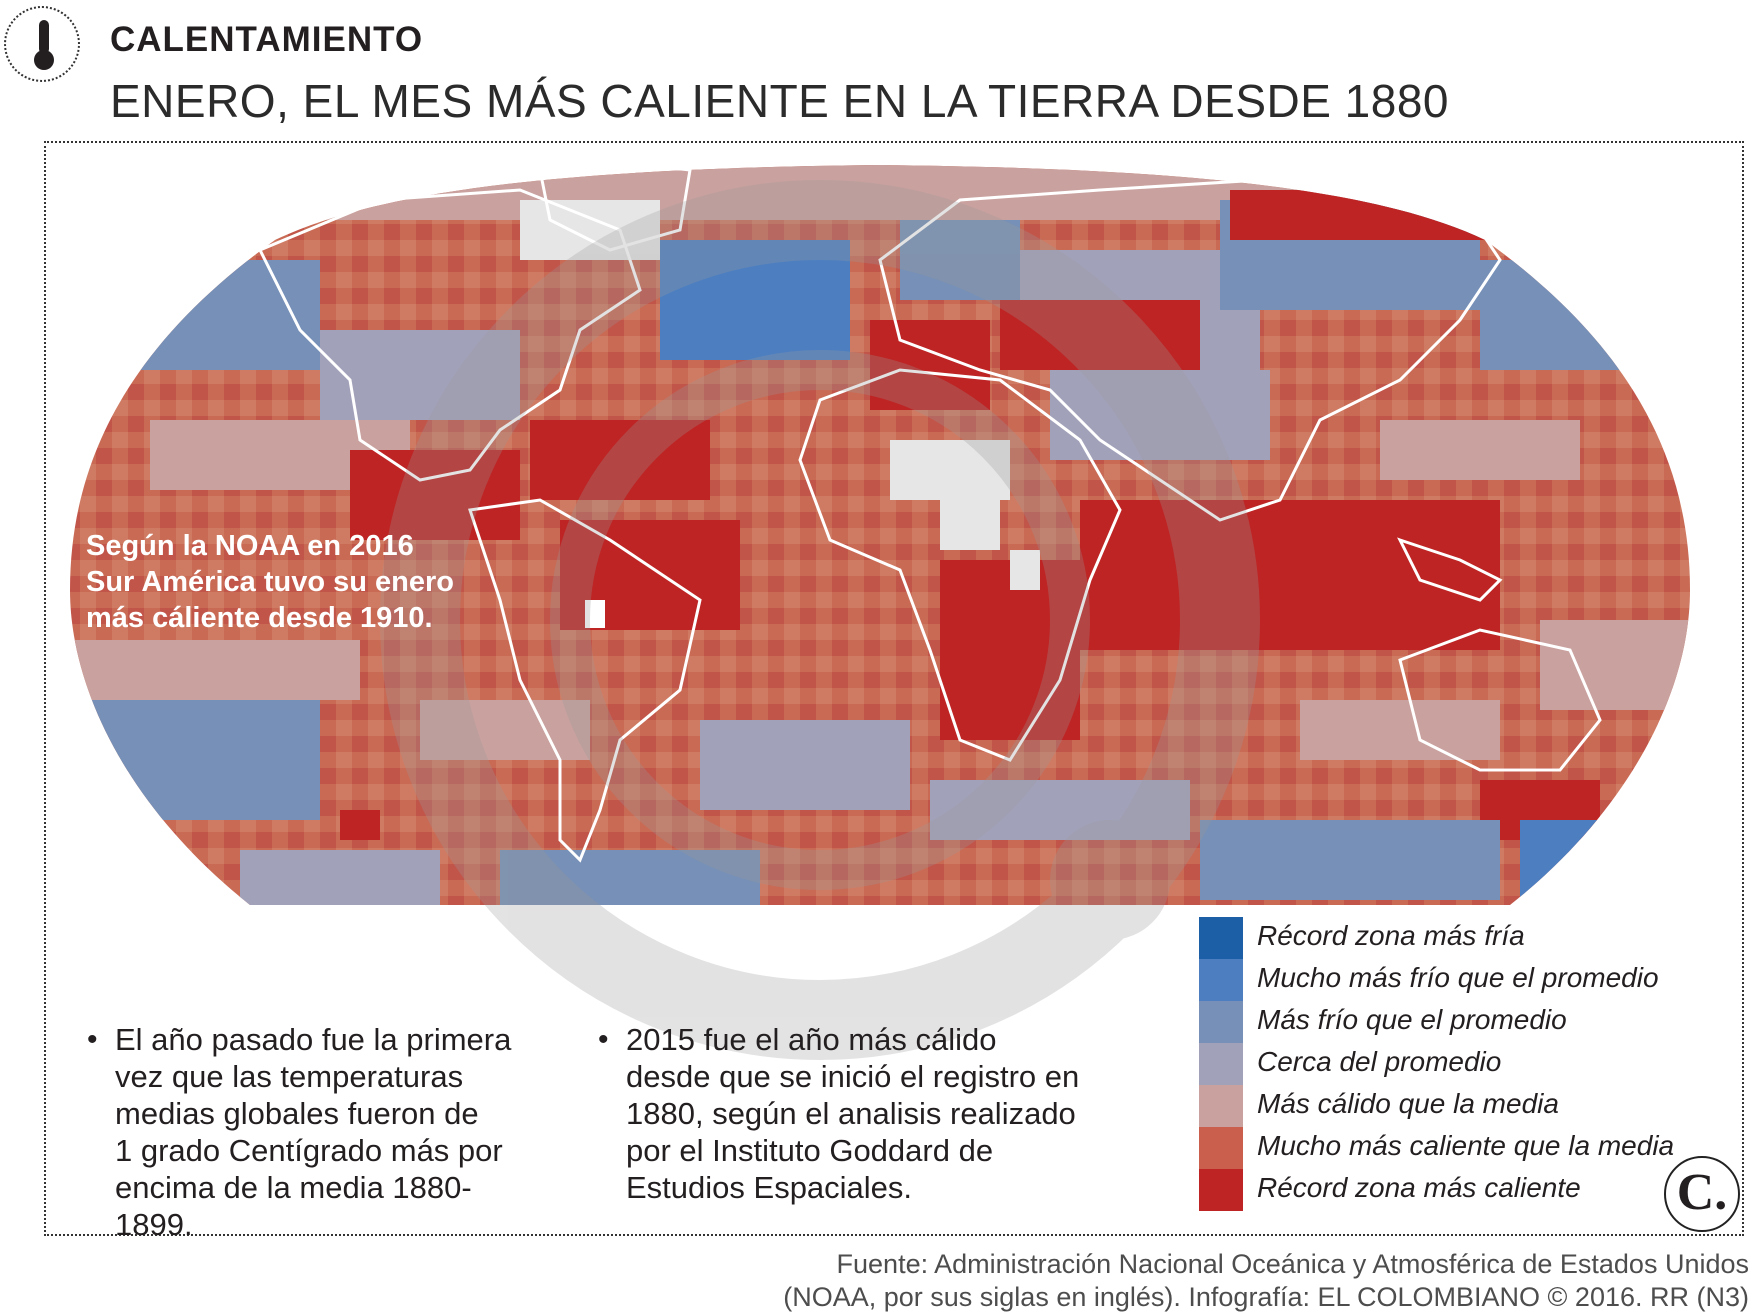 The width and height of the screenshot is (1763, 1315). I want to click on legend-label: Récord zona más fría, so click(1391, 935).